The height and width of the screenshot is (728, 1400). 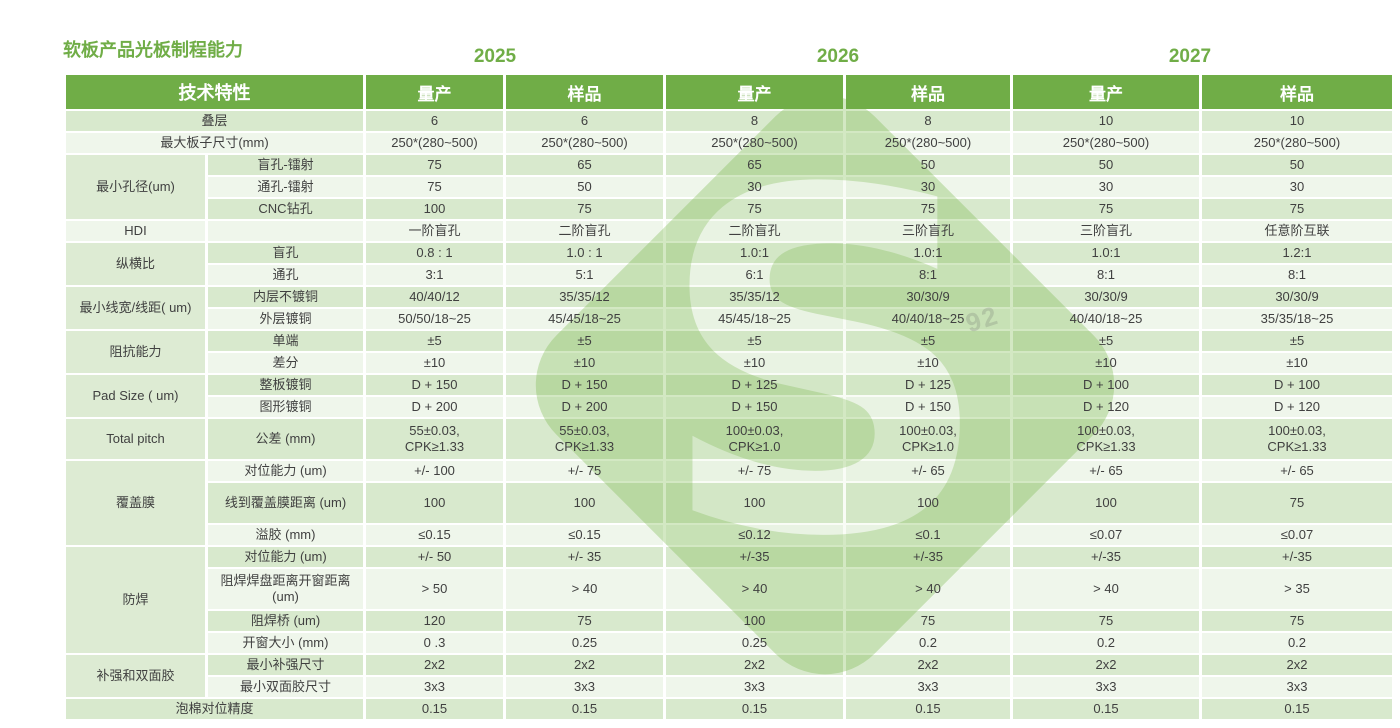 What do you see at coordinates (584, 253) in the screenshot?
I see `value-cell: 1.0 : 1` at bounding box center [584, 253].